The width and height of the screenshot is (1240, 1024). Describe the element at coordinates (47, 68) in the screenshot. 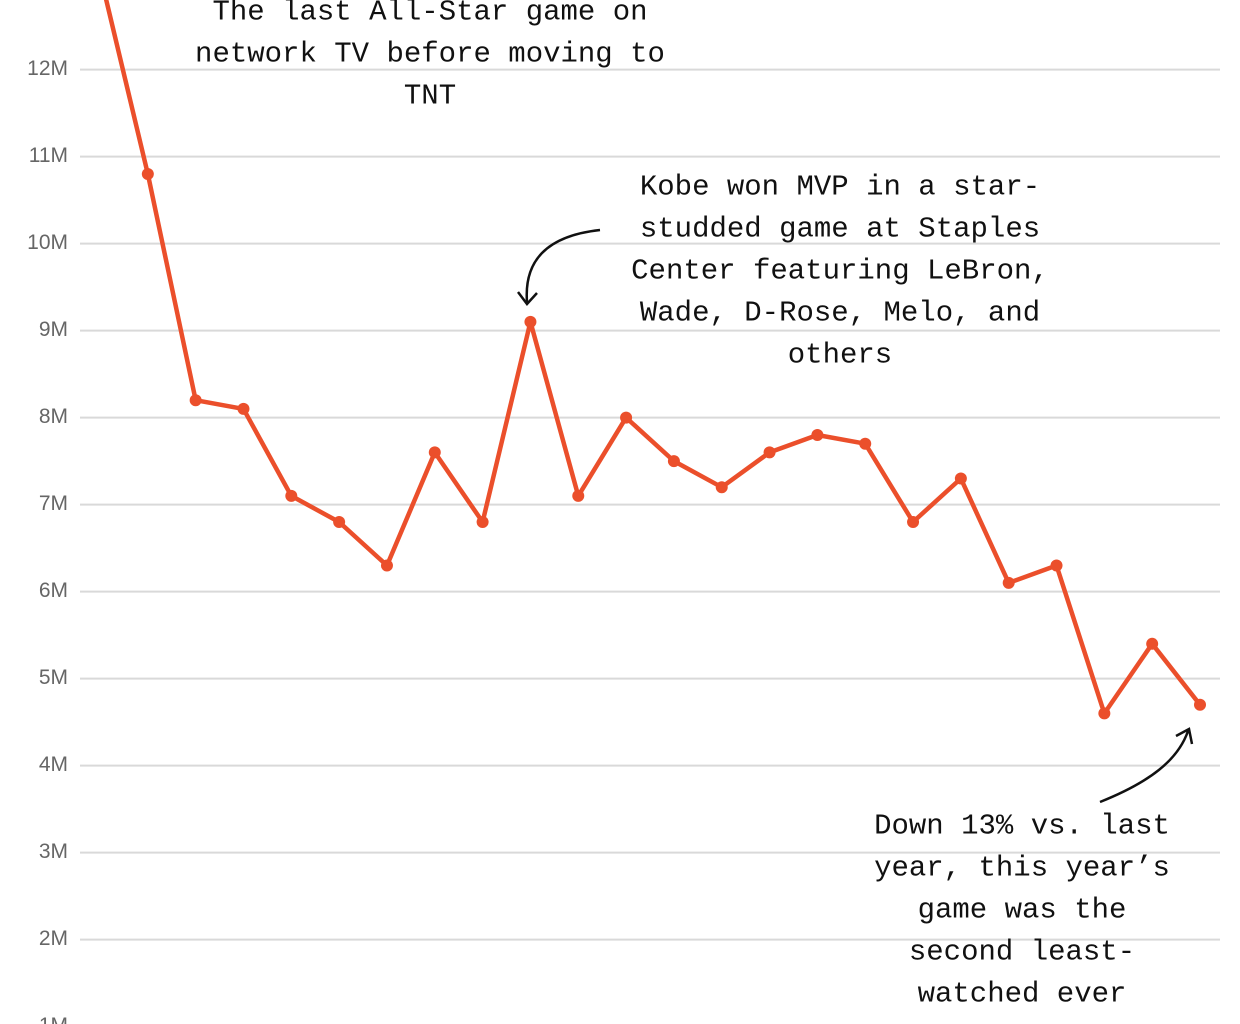

I see `y-tick-label: 12M` at that location.